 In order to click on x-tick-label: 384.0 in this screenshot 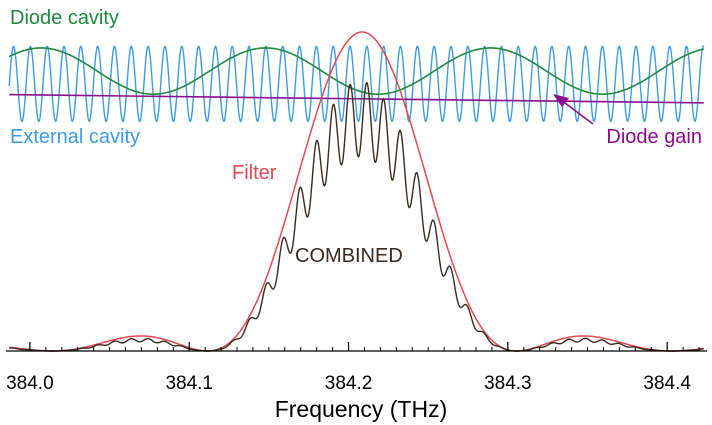, I will do `click(30, 383)`.